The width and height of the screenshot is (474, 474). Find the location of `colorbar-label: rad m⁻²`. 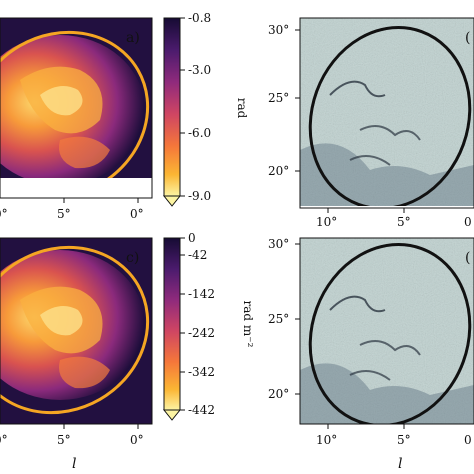

colorbar-label: rad m⁻² is located at coordinates (248, 324).